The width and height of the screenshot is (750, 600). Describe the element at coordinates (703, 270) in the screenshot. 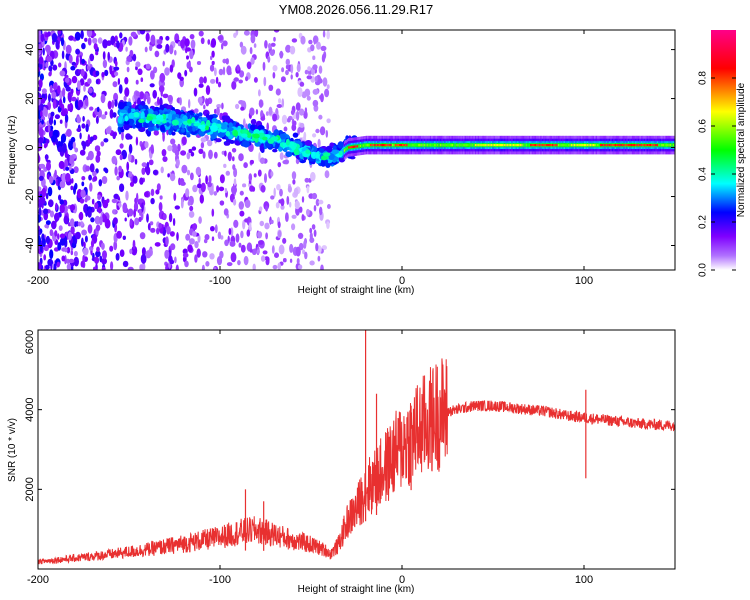

I see `colorbar-tick-label: 0.0` at that location.